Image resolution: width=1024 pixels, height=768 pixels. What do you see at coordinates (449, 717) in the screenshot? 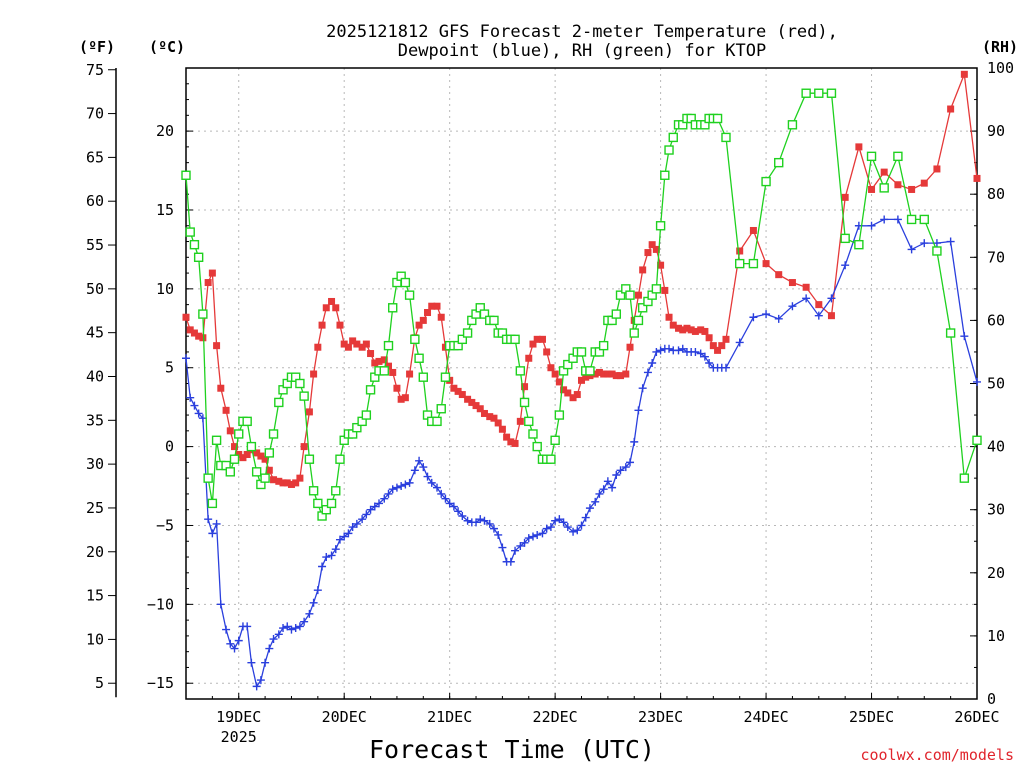
I see `x-tick-label-21DEC: 21DEC` at bounding box center [449, 717].